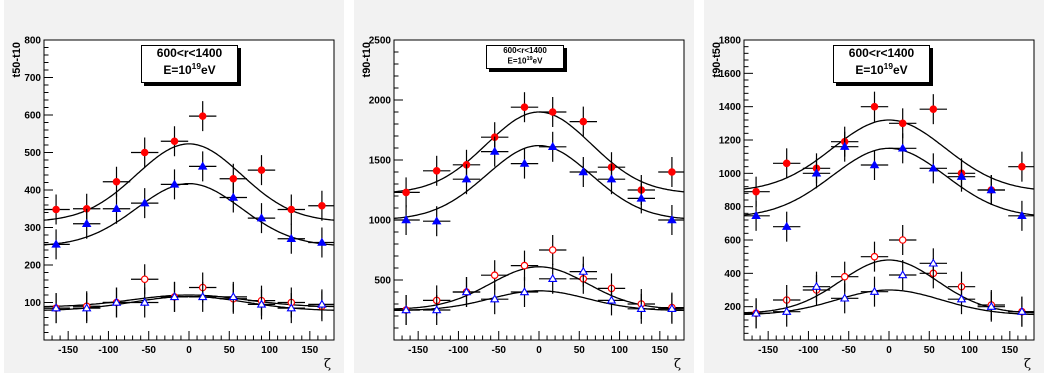  I want to click on y-axis-title: t90-t10, so click(367, 59).